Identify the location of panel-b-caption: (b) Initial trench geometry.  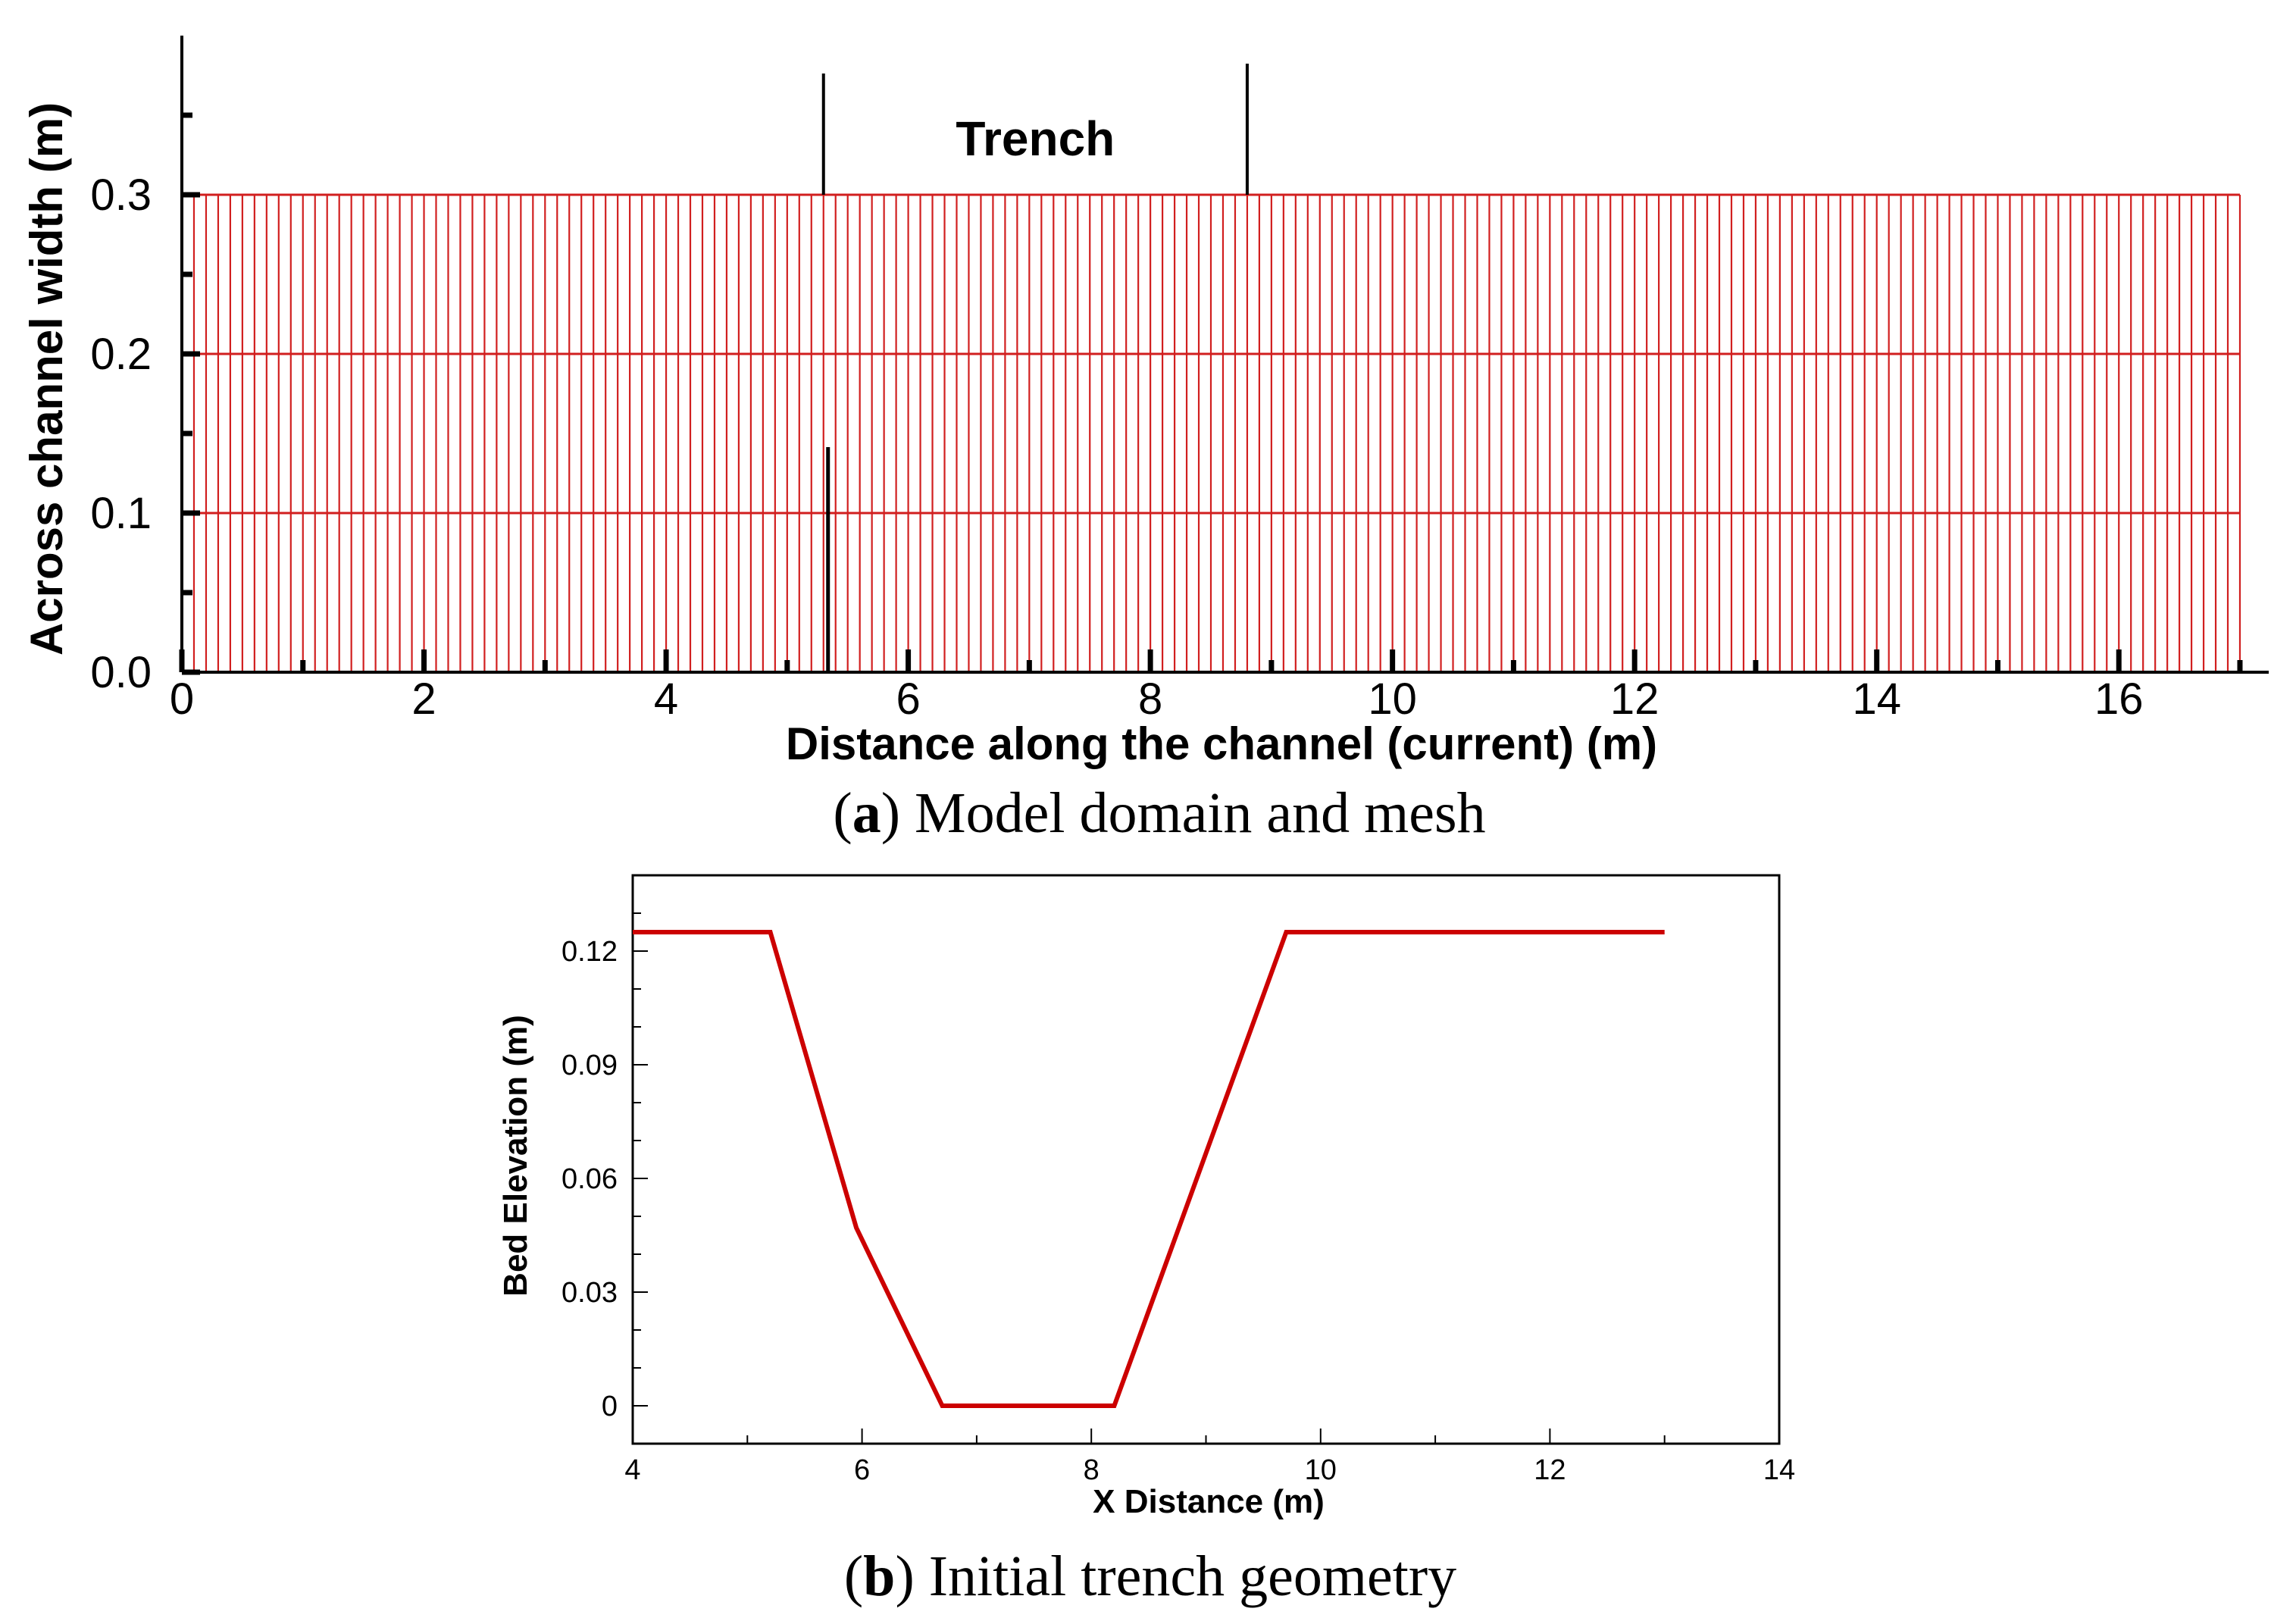
(1150, 1576).